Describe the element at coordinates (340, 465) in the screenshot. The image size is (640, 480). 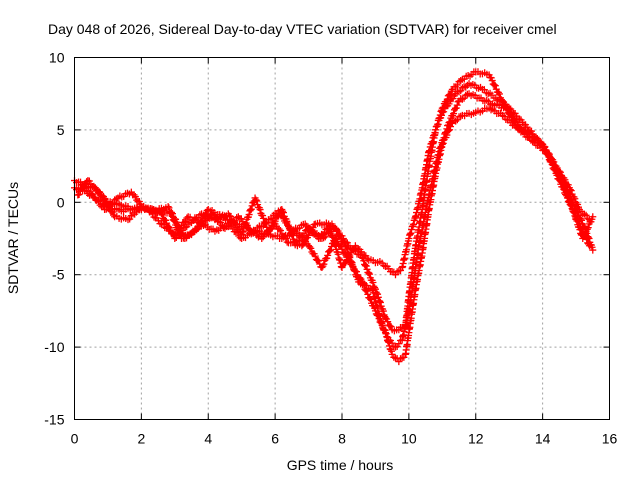
I see `x-axis-label: GPS time / hours` at that location.